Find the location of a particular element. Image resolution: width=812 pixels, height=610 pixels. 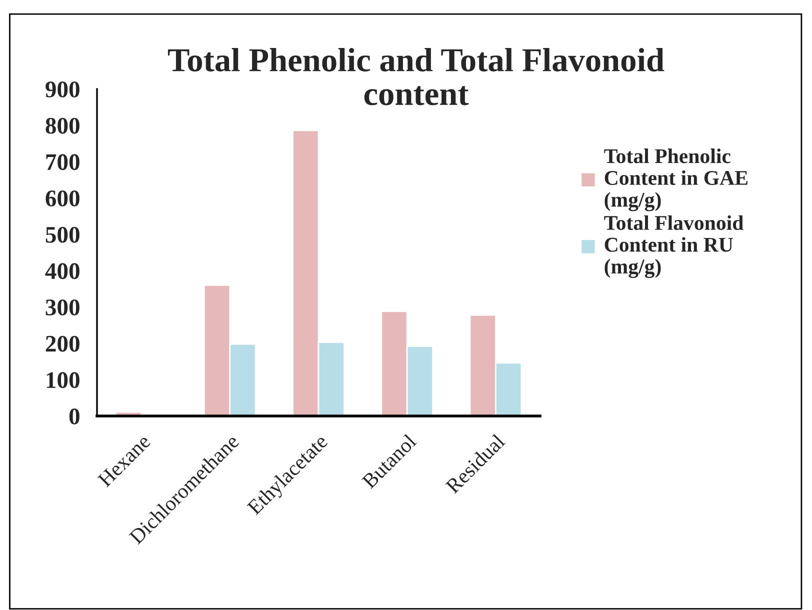

y-tick-label: 100 is located at coordinates (63, 380).